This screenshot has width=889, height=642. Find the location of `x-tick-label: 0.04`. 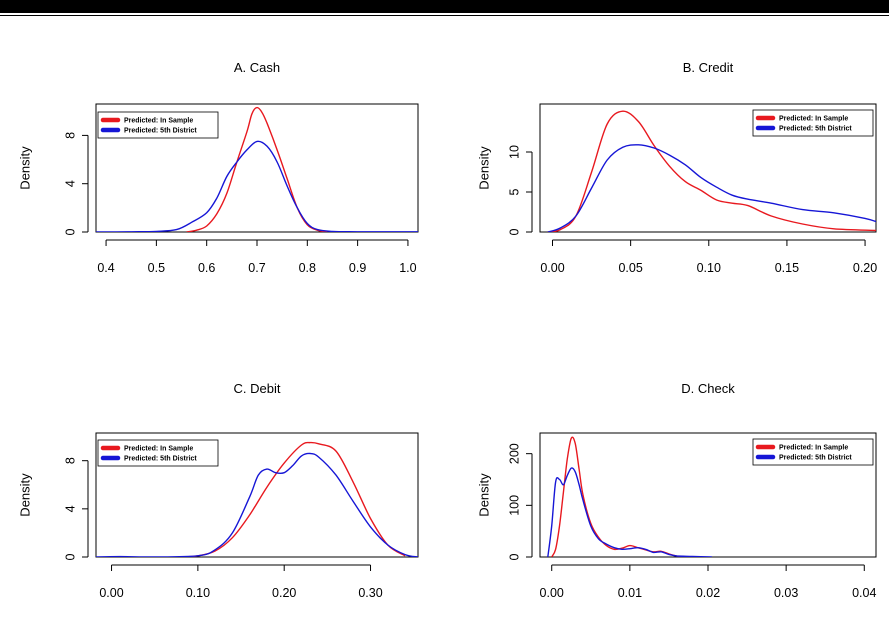

x-tick-label: 0.04 is located at coordinates (864, 593).